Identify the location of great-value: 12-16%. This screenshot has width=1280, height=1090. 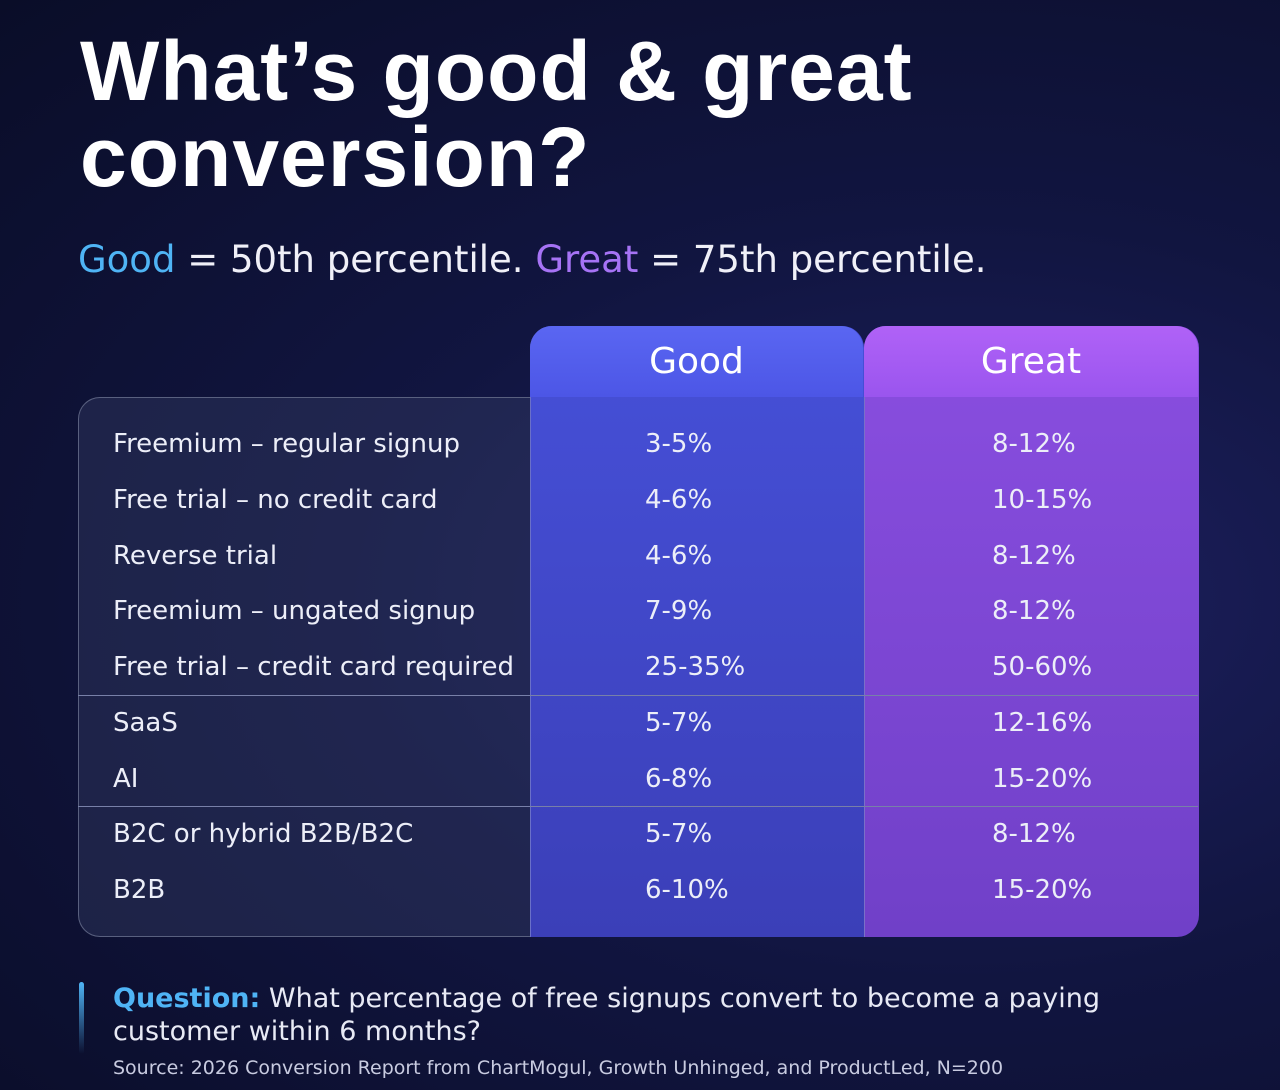
(1042, 722).